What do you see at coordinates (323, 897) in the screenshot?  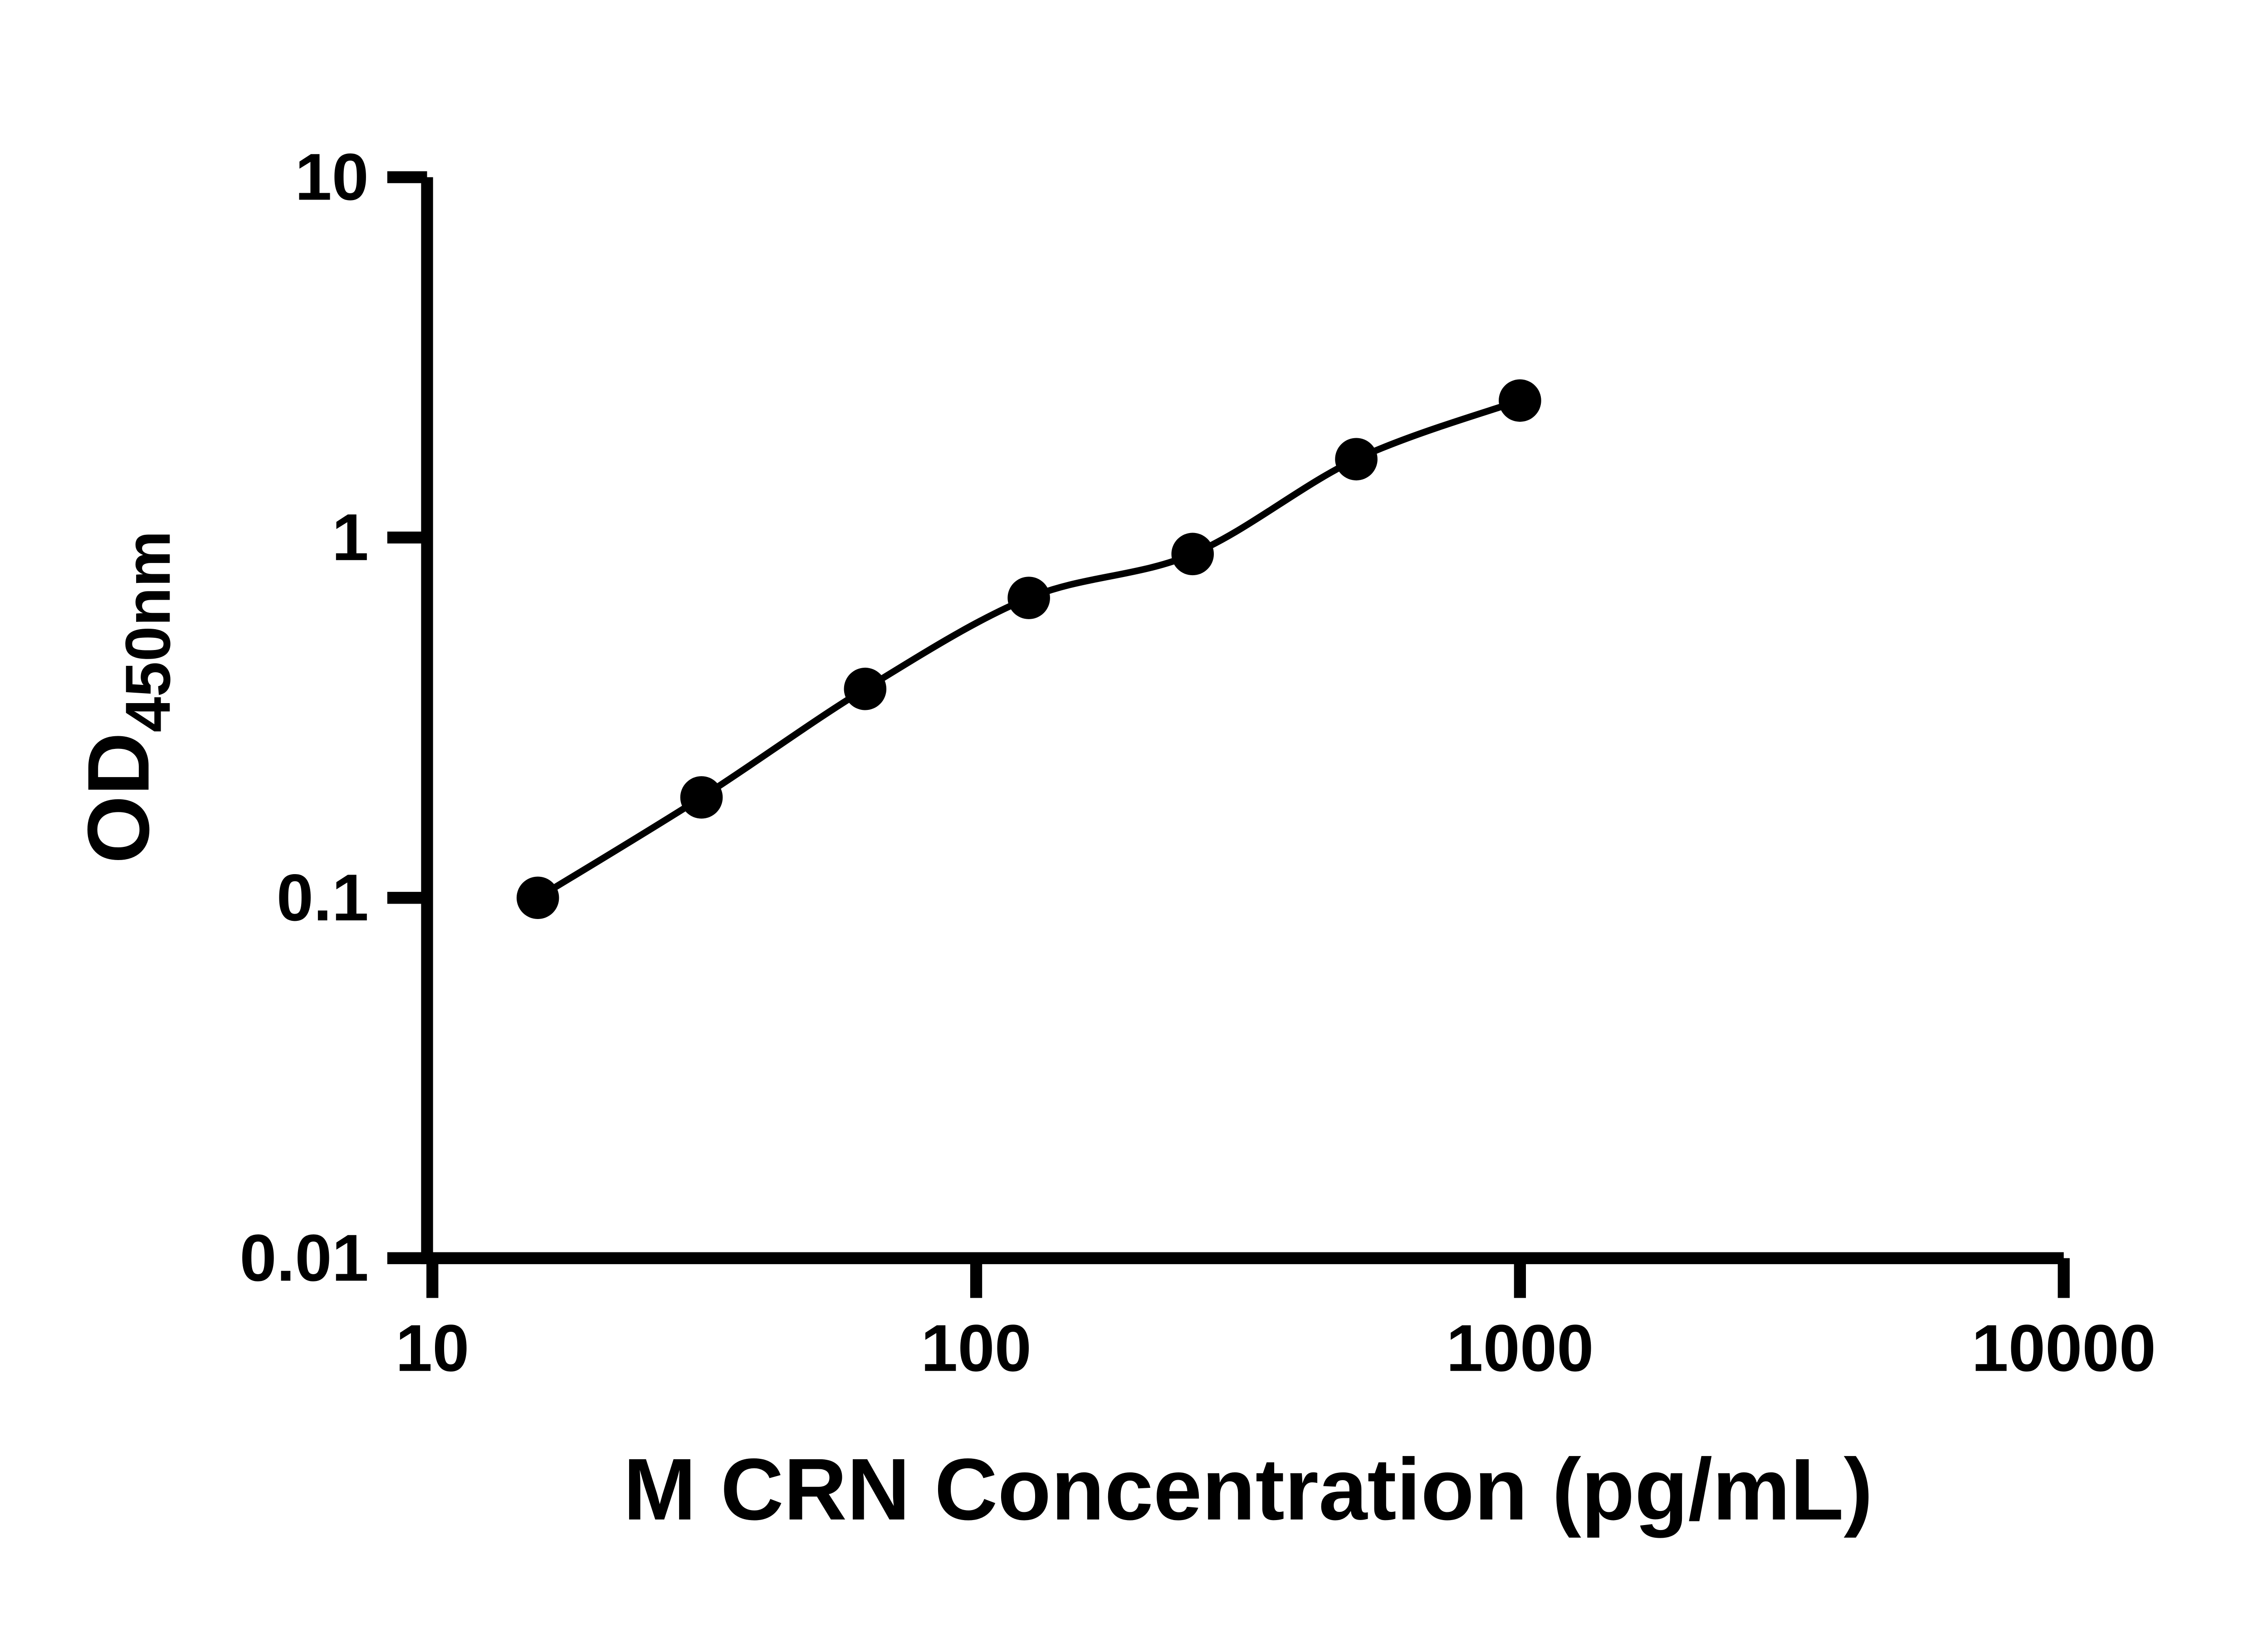 I see `y-axis-tick-label: 0.1` at bounding box center [323, 897].